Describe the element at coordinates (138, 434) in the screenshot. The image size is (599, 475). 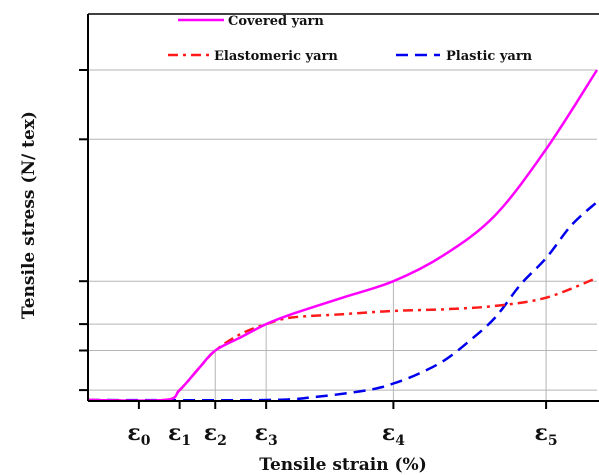
I see `x-tick-label: ε0` at that location.